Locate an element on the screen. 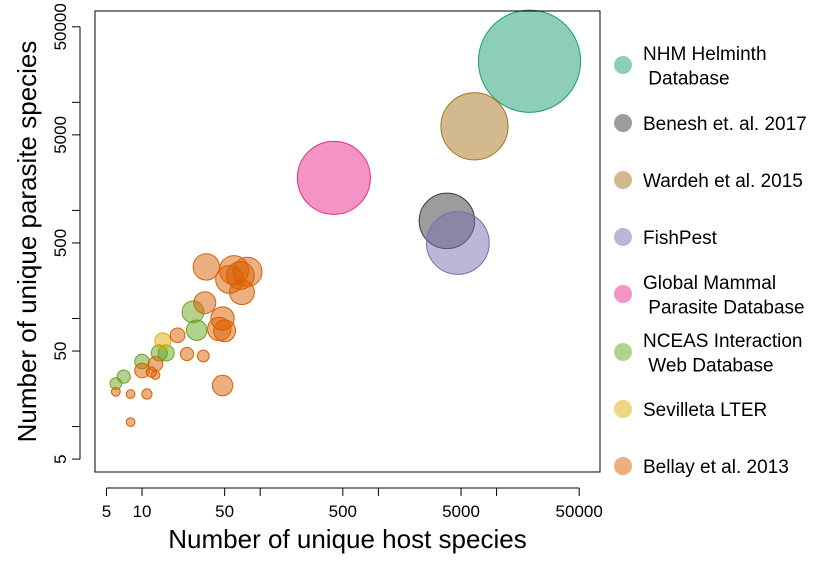 The height and width of the screenshot is (570, 840). legend-label: FishPest is located at coordinates (680, 238).